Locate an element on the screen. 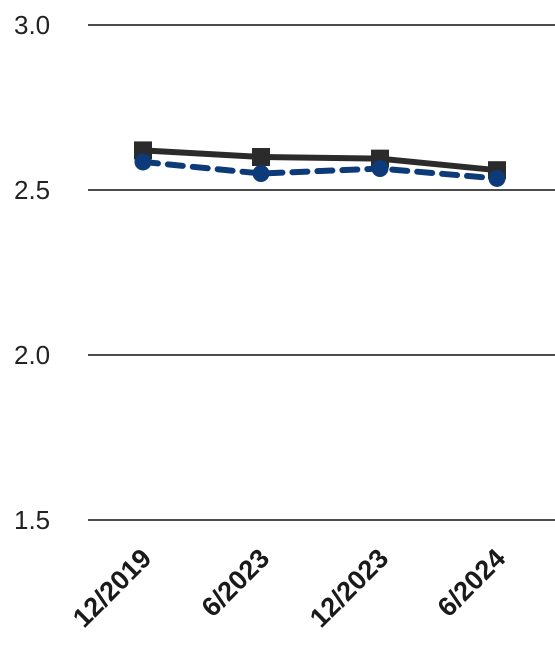 The height and width of the screenshot is (649, 555). x-axis-ticks: 12/2019 6/2023 12/2023 6/2024 is located at coordinates (289, 588).